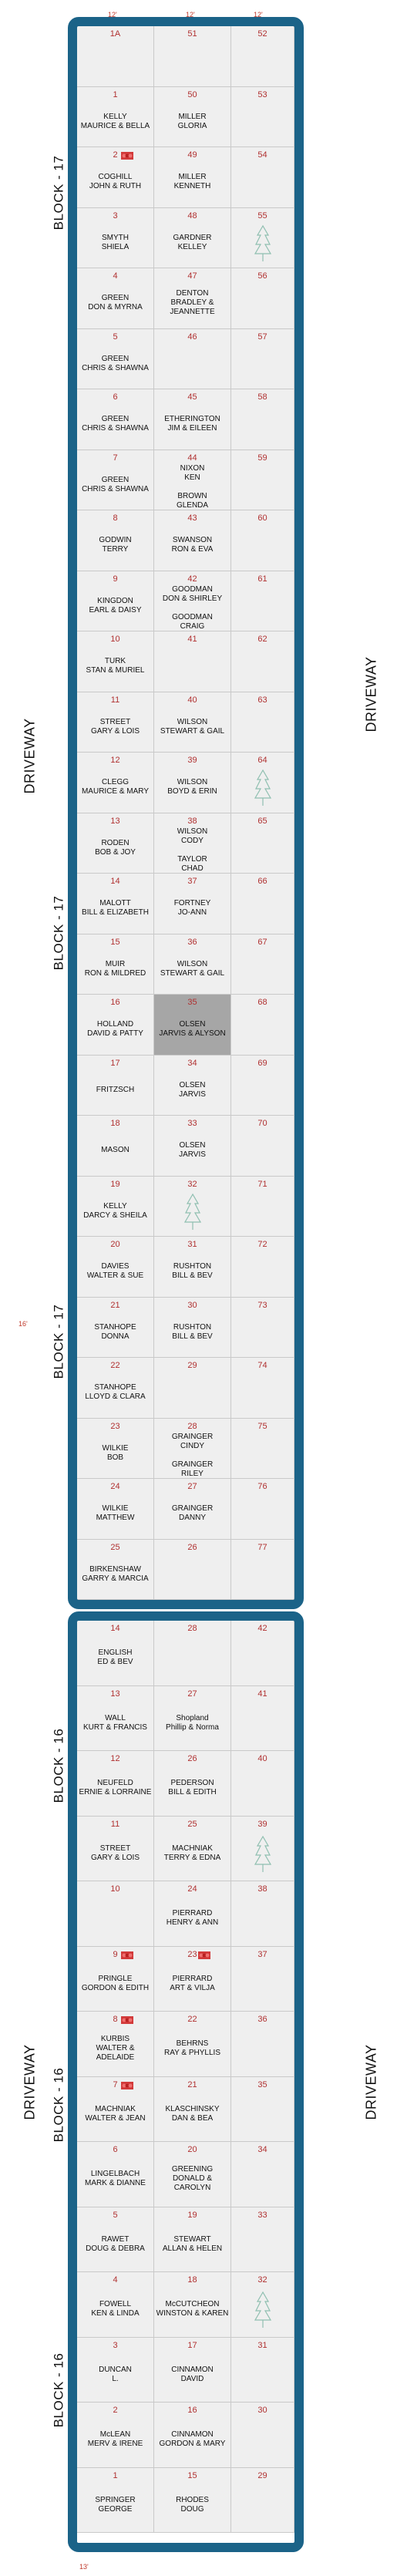 The image size is (397, 2576). What do you see at coordinates (192, 601) in the screenshot?
I see `plot-block17-42: 42 GOODMAN DON & SHIRLEY GOODMAN CRAIG` at bounding box center [192, 601].